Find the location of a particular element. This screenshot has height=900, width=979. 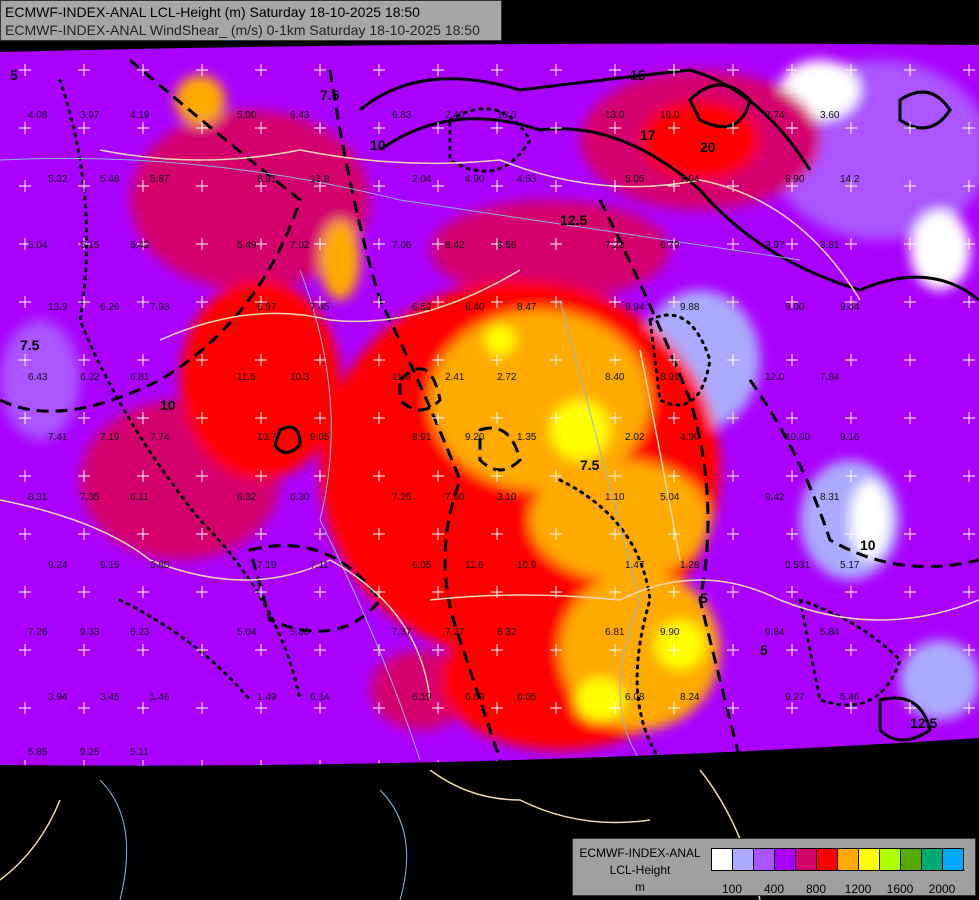

station-value: 6.91 is located at coordinates (267, 179).